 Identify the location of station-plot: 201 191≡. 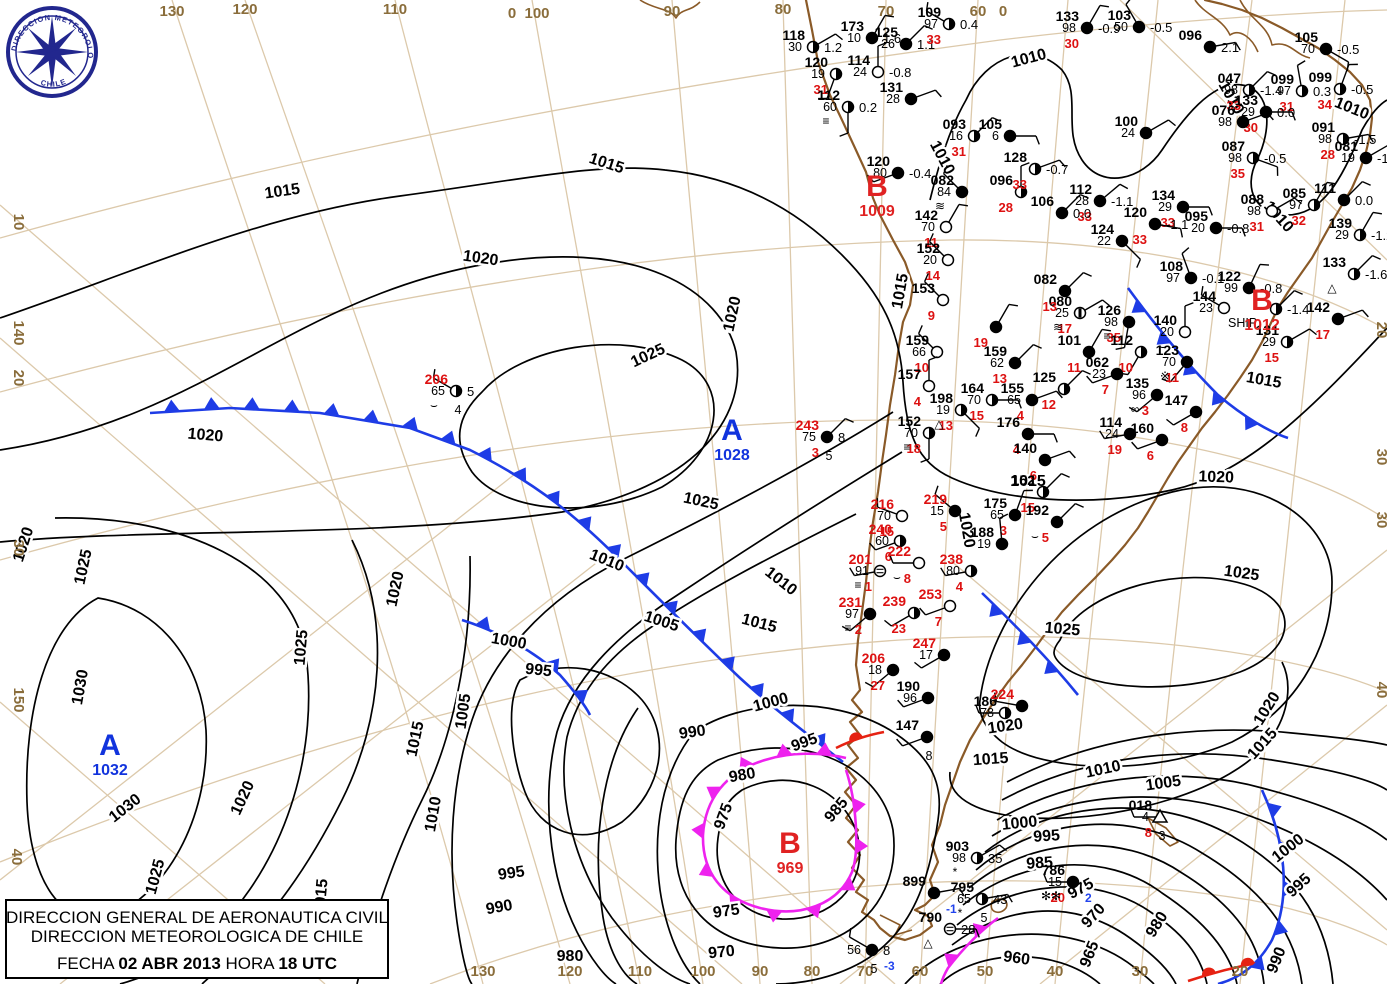
(868, 572).